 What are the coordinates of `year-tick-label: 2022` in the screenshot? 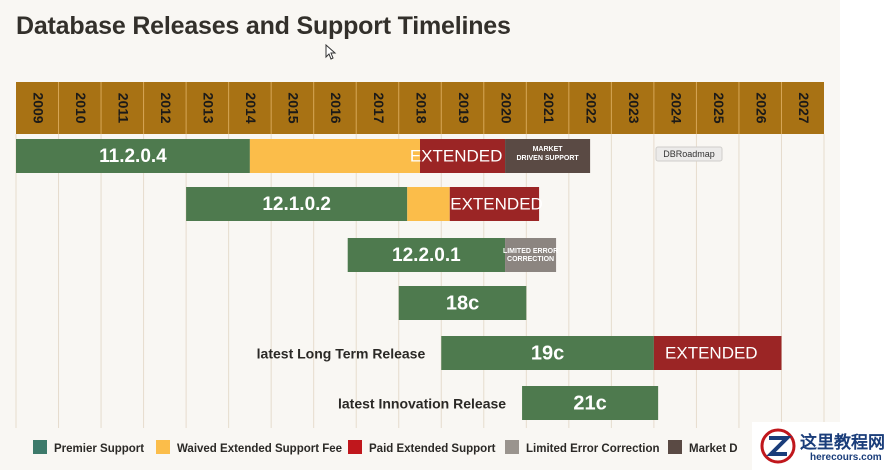 It's located at (591, 107).